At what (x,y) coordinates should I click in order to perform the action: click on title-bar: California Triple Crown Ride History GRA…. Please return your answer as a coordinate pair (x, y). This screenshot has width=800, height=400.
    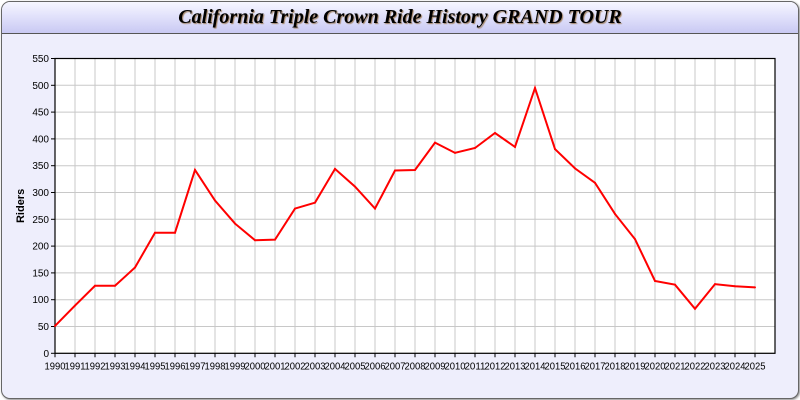
    Looking at the image, I should click on (400, 18).